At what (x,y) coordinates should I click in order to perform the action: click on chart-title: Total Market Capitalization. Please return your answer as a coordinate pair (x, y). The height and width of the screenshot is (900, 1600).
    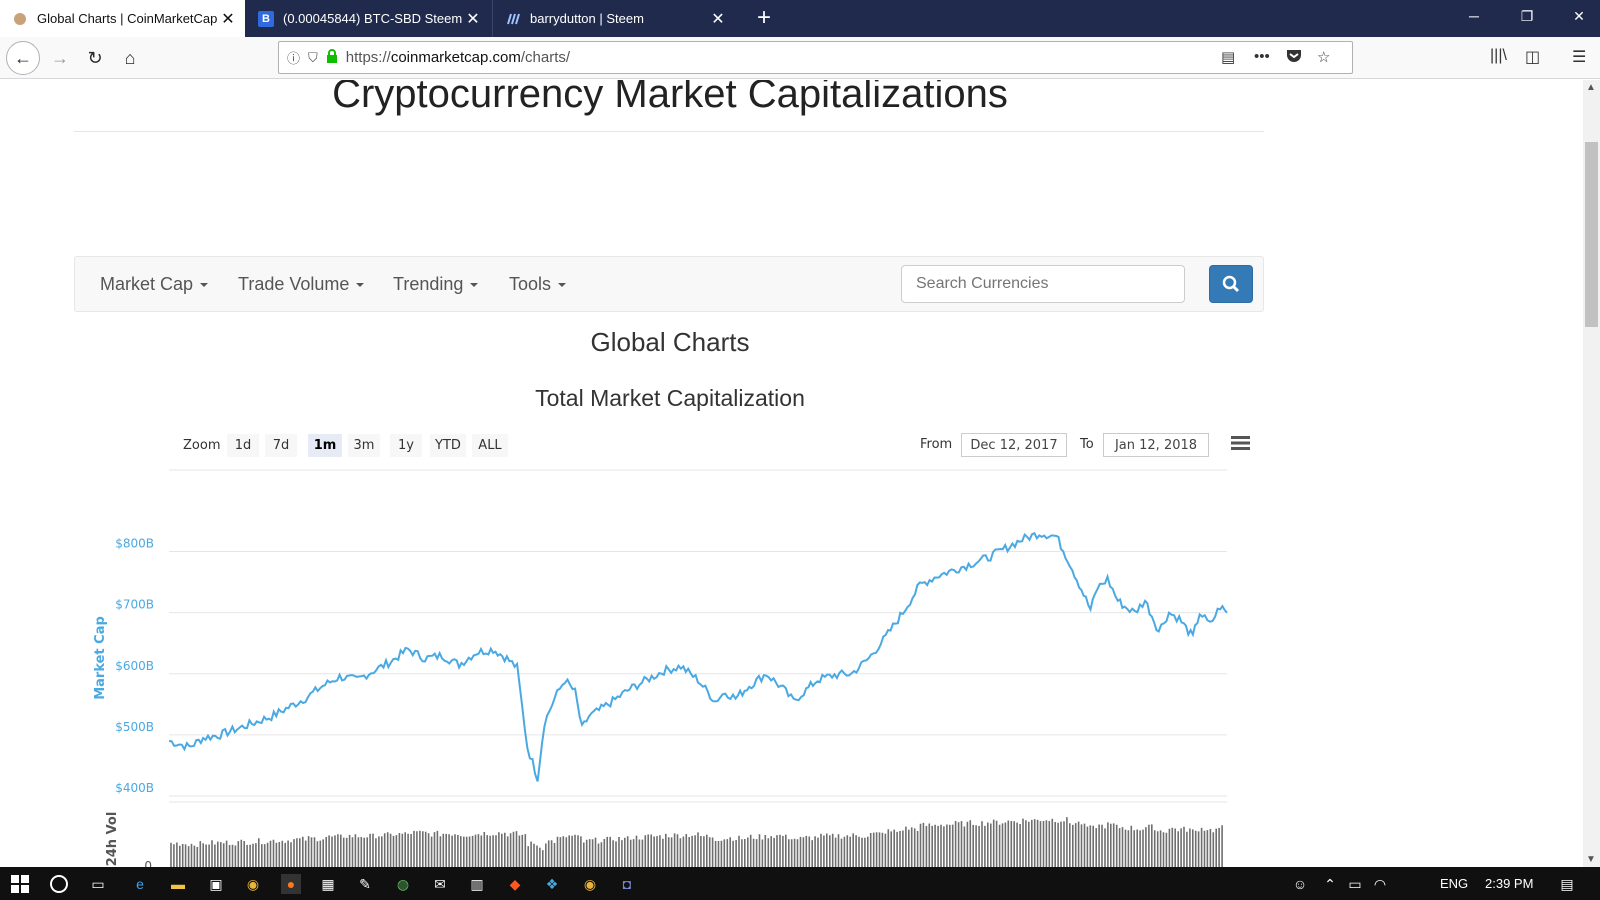
    Looking at the image, I should click on (670, 398).